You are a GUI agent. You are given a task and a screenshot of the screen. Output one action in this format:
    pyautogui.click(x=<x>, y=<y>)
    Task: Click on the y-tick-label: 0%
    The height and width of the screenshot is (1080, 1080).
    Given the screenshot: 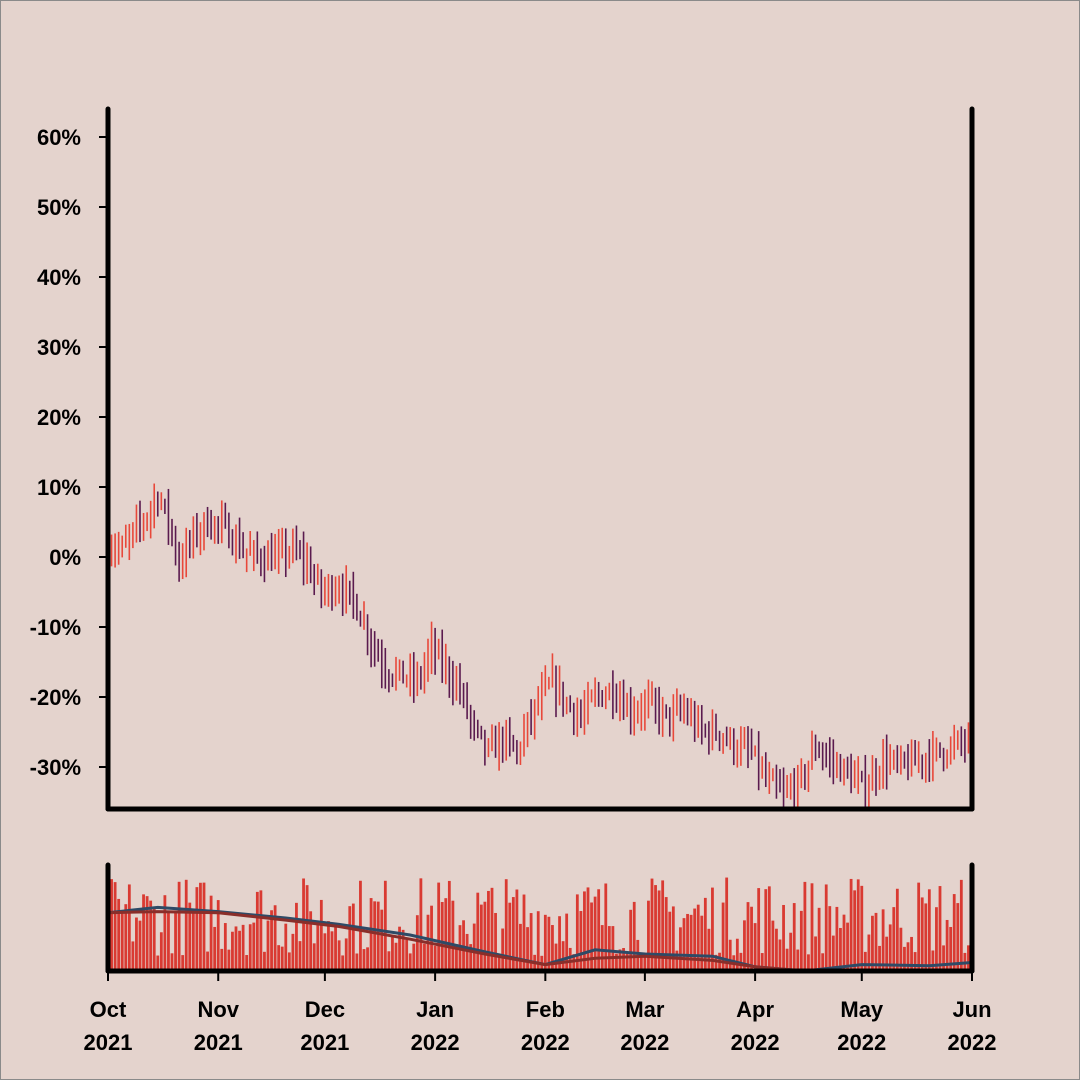 What is the action you would take?
    pyautogui.click(x=65, y=557)
    